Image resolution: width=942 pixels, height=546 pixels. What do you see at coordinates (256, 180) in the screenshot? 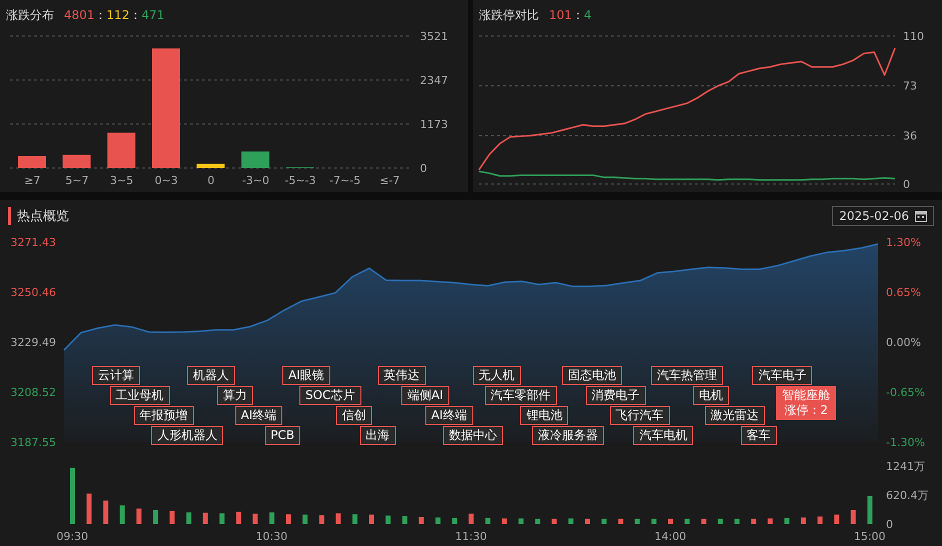
I see `x-tick-label: -3~0` at bounding box center [256, 180].